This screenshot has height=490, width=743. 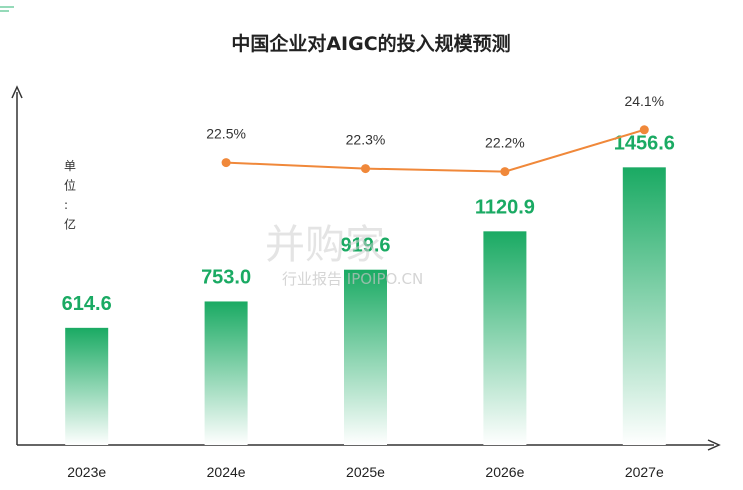 I want to click on unit-label: 单位:亿, so click(x=70, y=195).